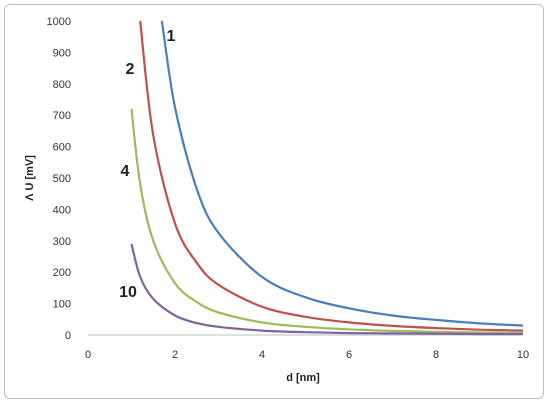 The image size is (550, 405). I want to click on x-tick-label: 0, so click(88, 355).